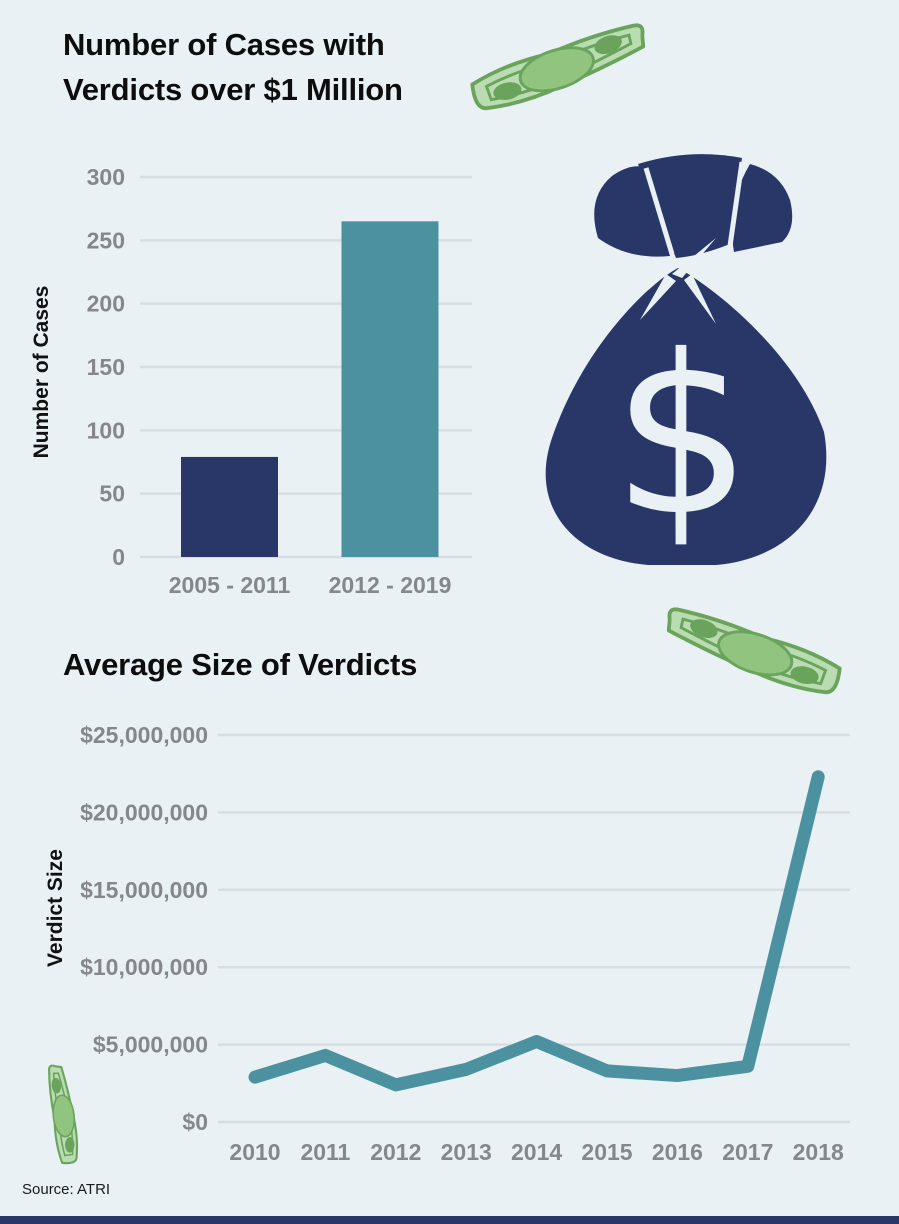 The height and width of the screenshot is (1224, 899). What do you see at coordinates (229, 506) in the screenshot?
I see `bar-2005-2011` at bounding box center [229, 506].